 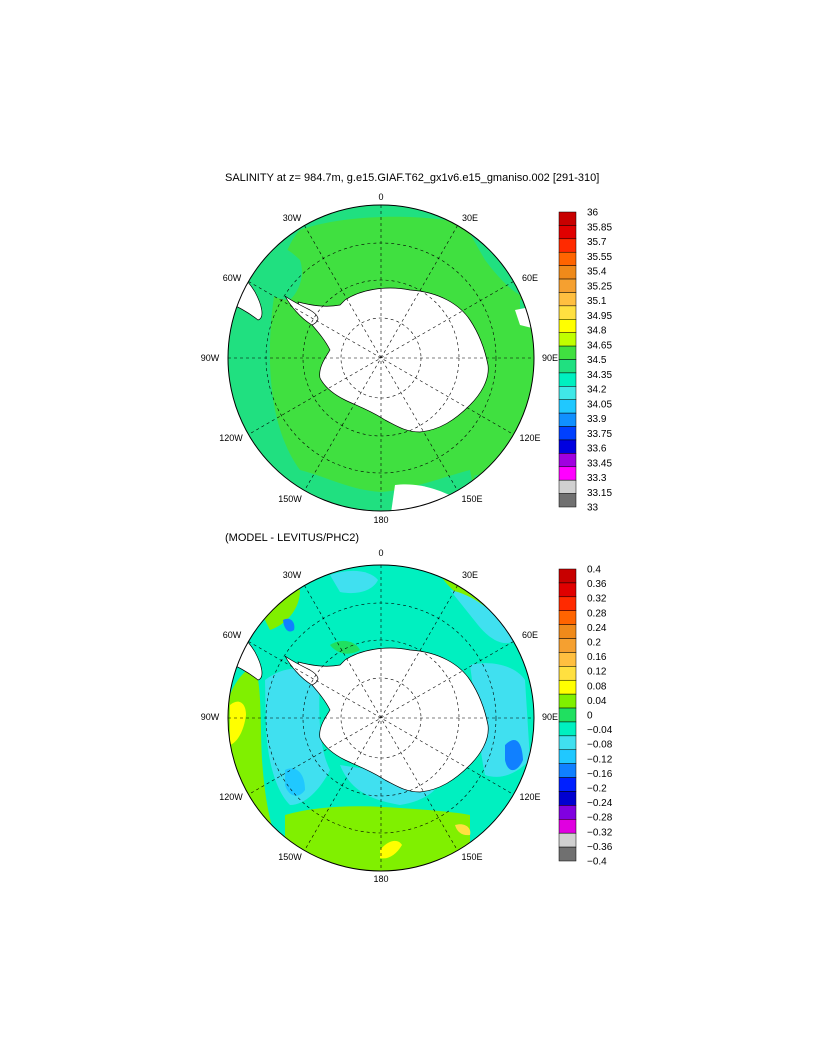 What do you see at coordinates (599, 375) in the screenshot?
I see `top-colorbar-tick-label: 34.35` at bounding box center [599, 375].